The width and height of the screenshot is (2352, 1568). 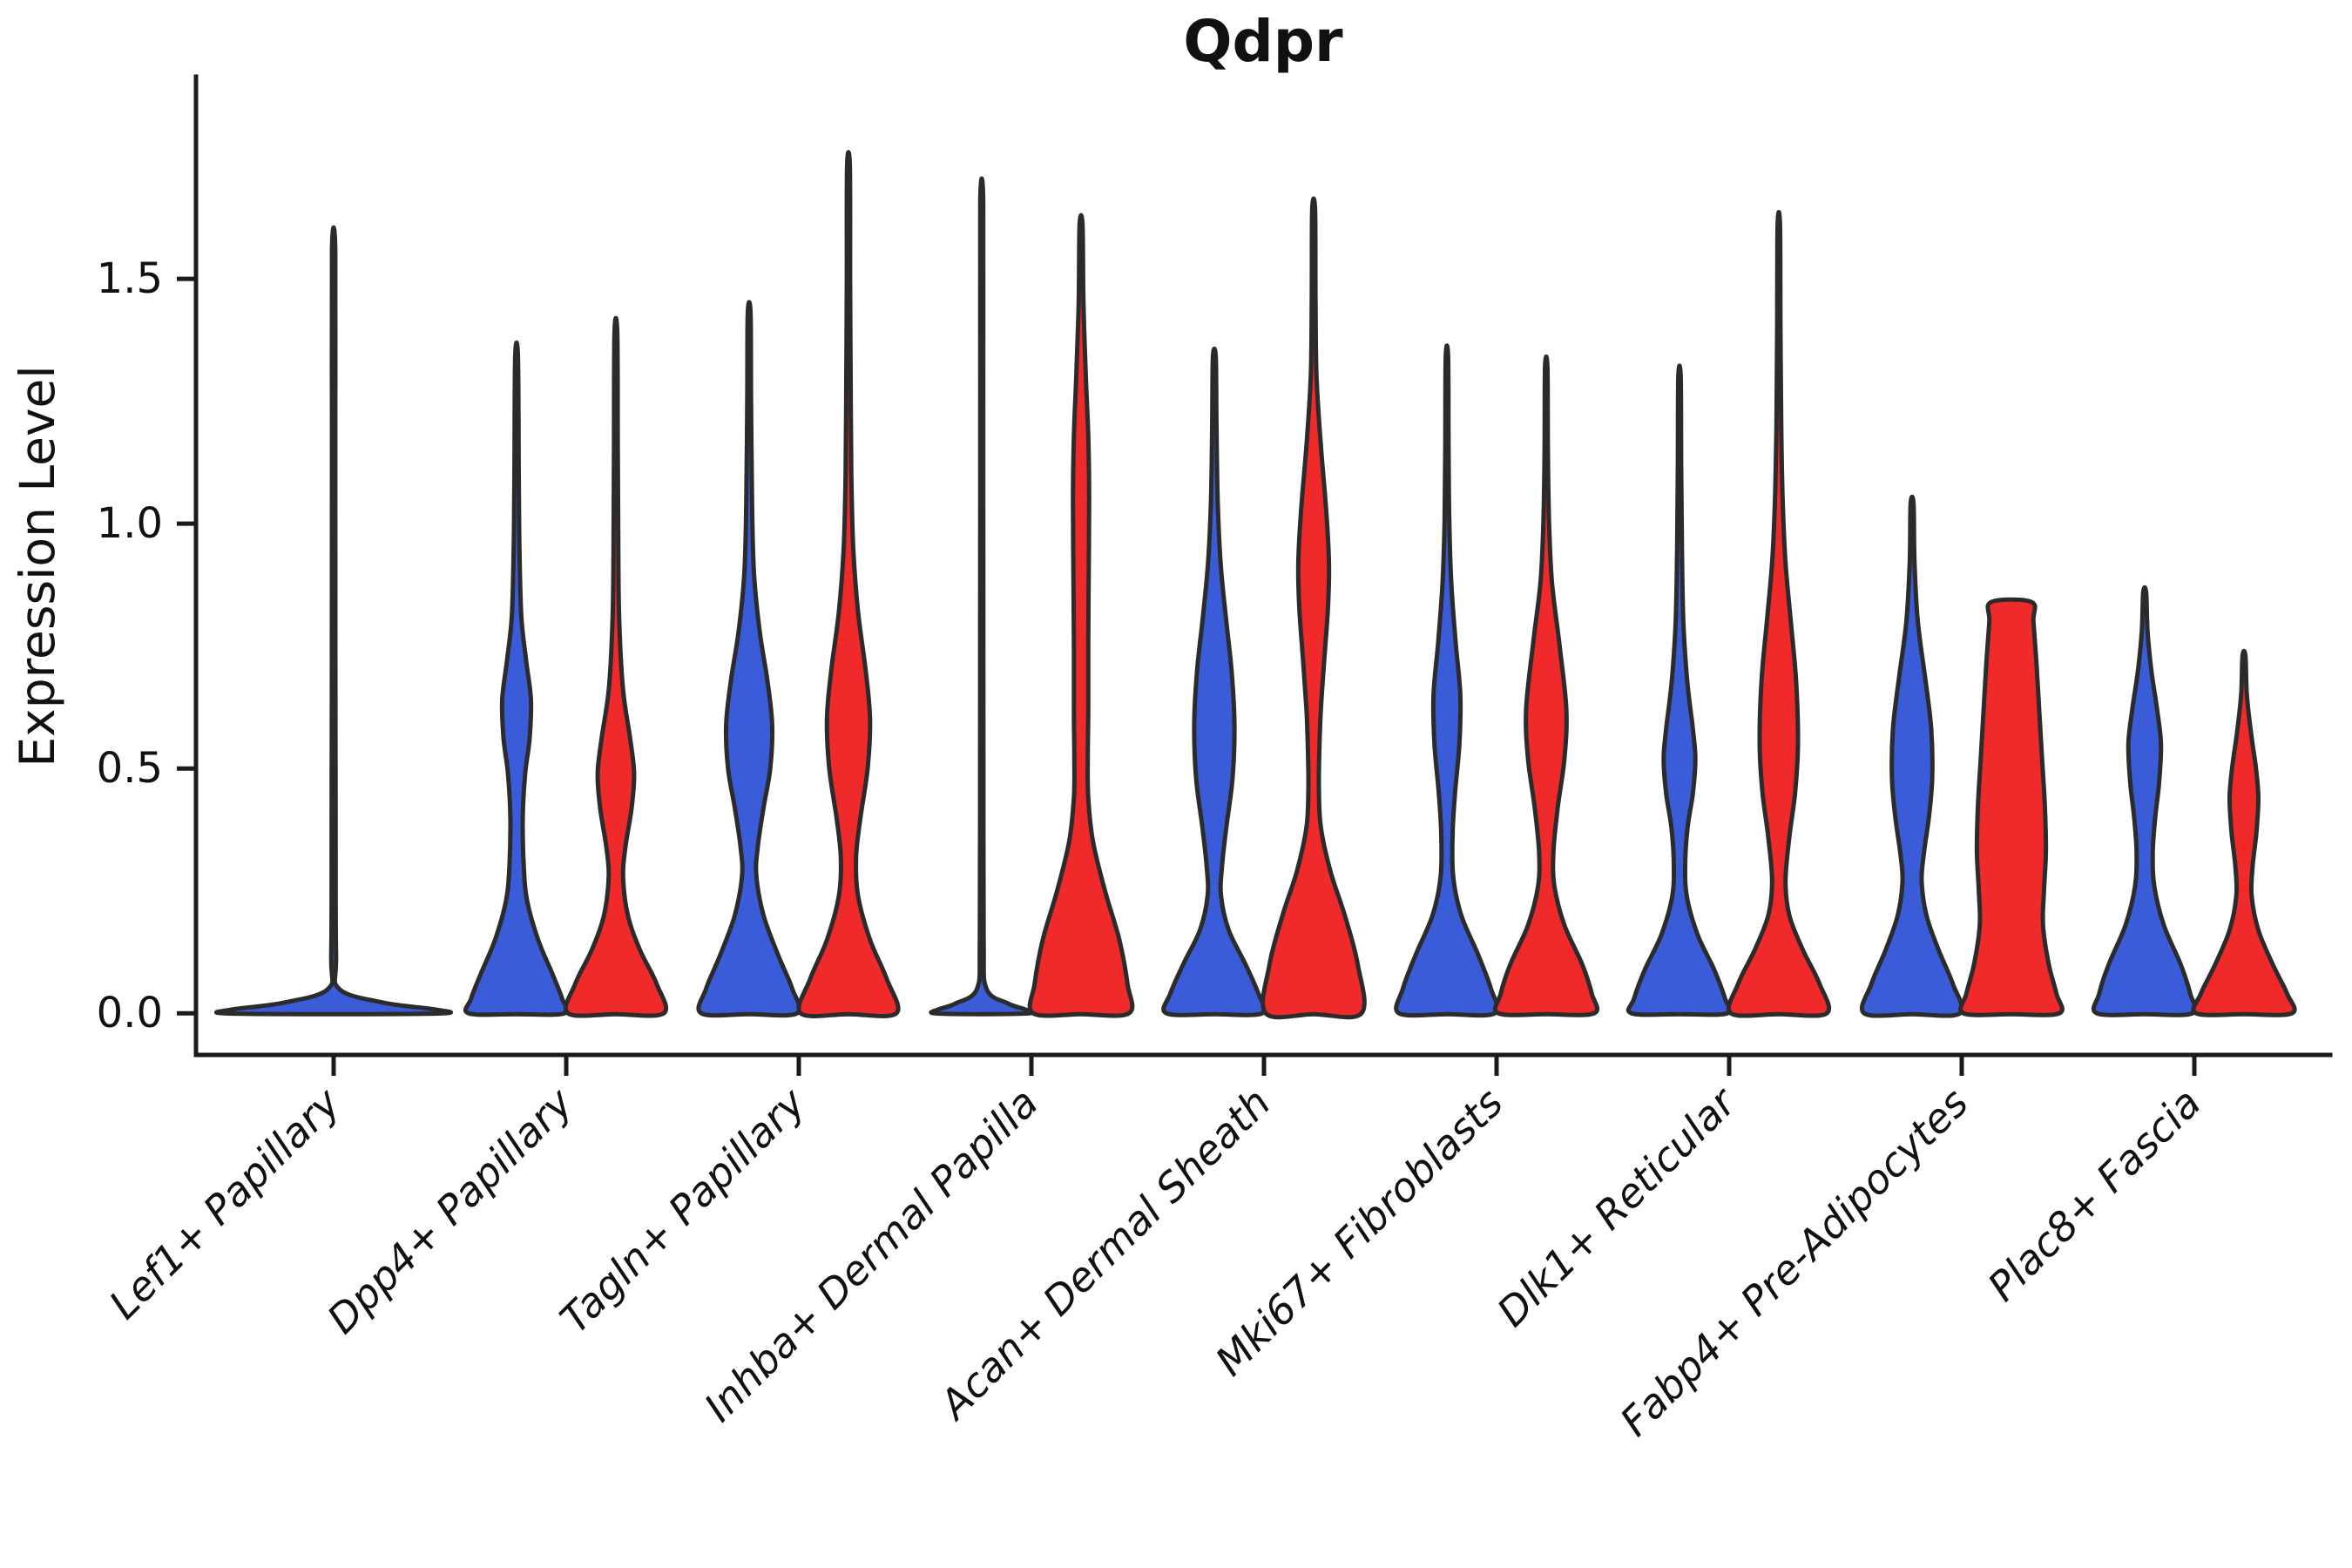 I want to click on violin-red-mki67-fibroblasts, so click(x=1546, y=685).